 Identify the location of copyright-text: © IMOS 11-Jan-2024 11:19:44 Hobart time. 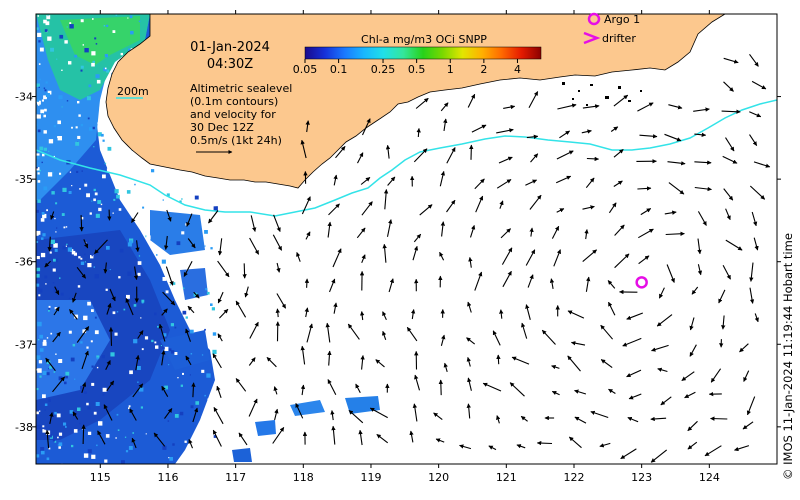
(788, 356).